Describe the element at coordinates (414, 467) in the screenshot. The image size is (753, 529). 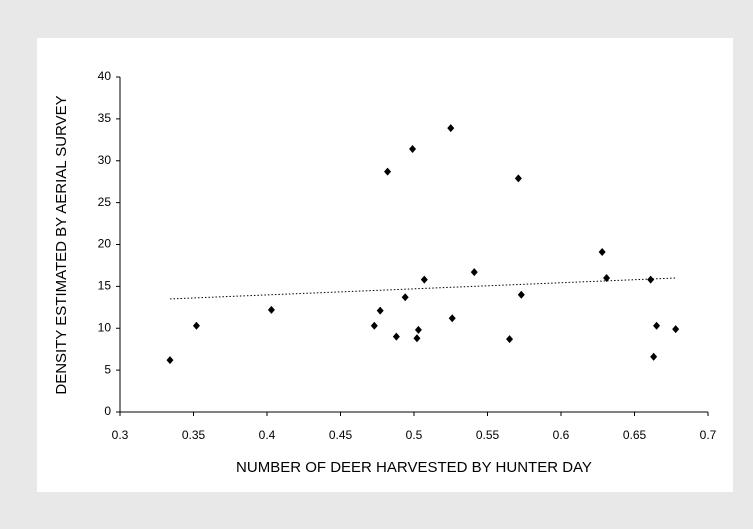
I see `x-axis-label: NUMBER OF DEER HARVESTED BY HUNTER DAY` at that location.